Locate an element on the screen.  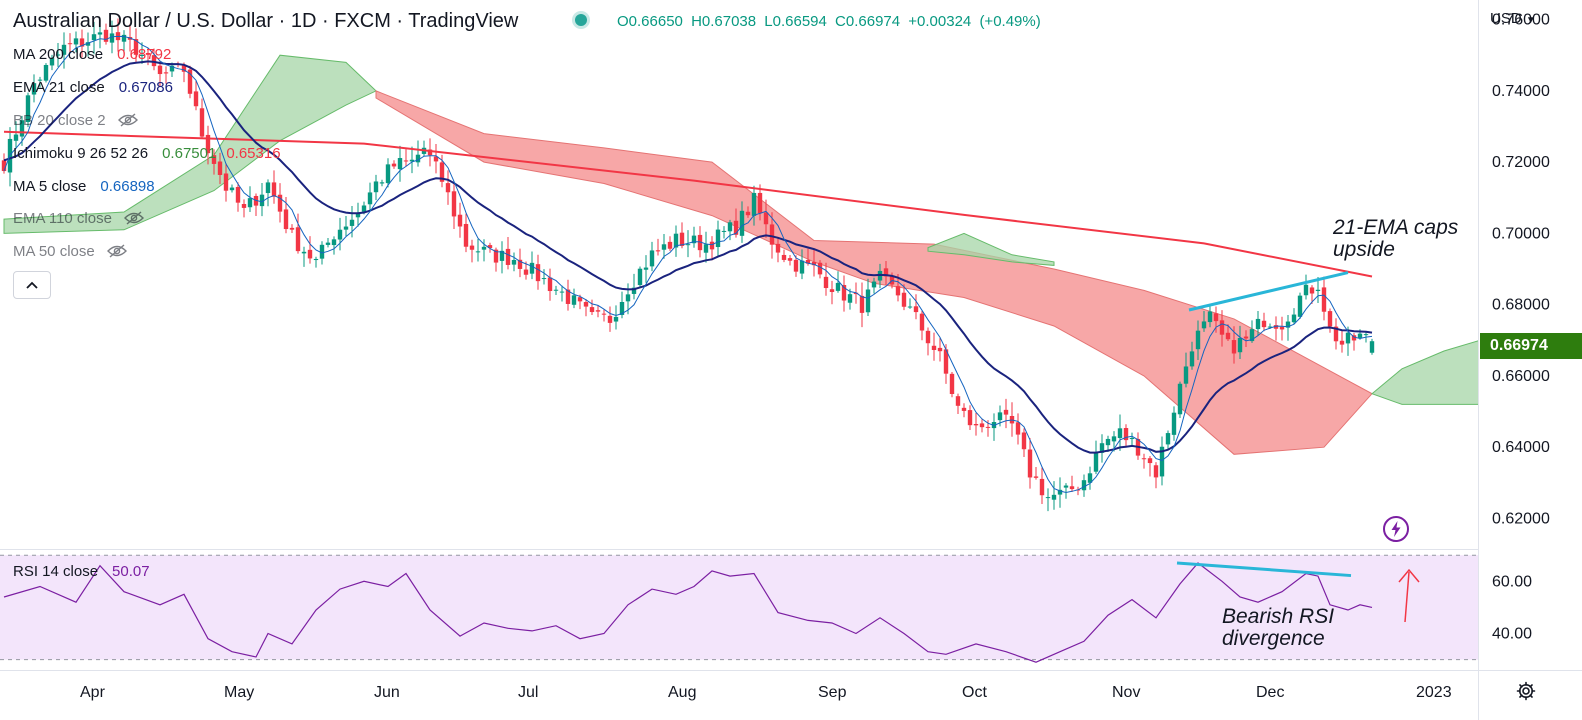
legend-ema110: EMA 110 close is located at coordinates (78, 218).